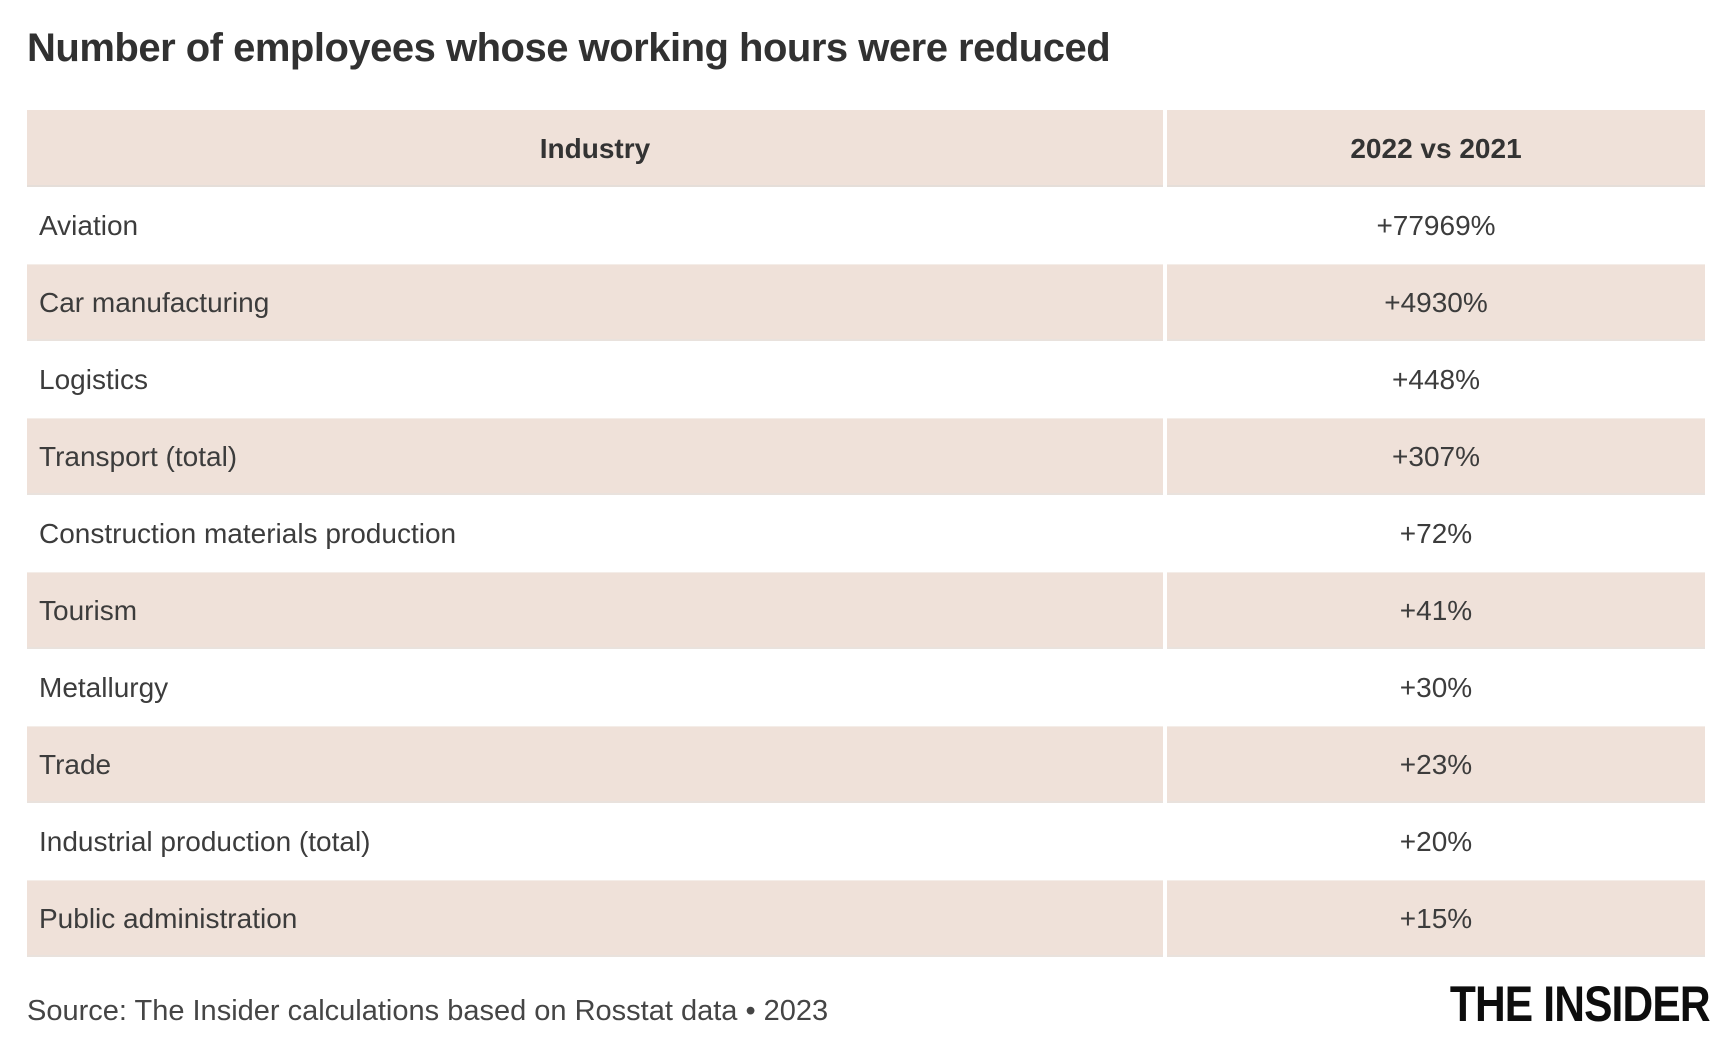  Describe the element at coordinates (1434, 533) in the screenshot. I see `value-cell: +72%` at that location.